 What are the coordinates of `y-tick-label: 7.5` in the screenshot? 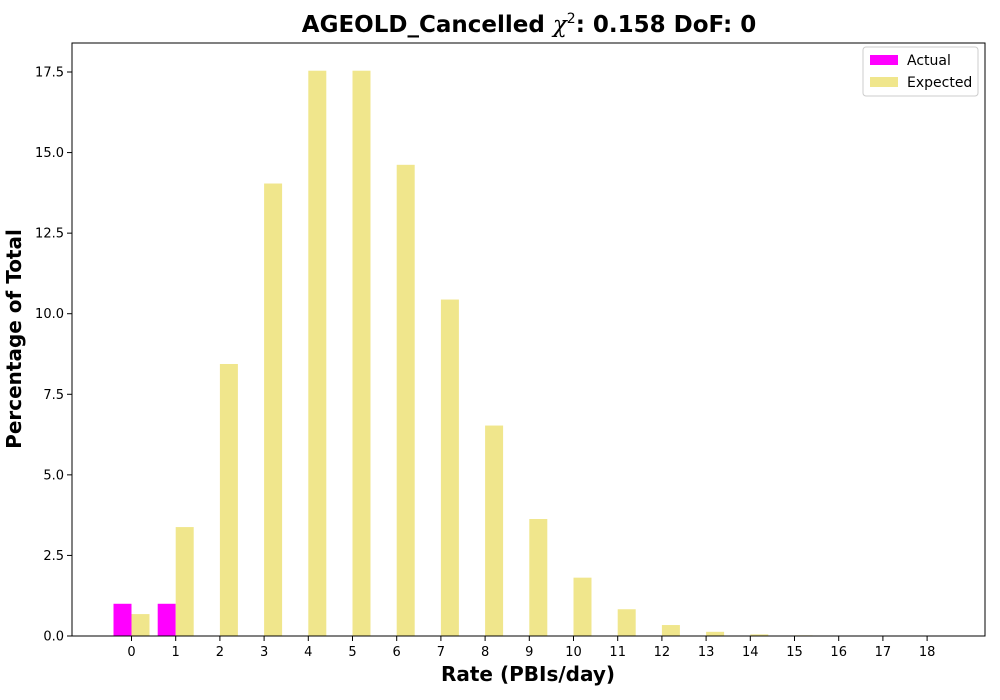 It's located at (53, 395).